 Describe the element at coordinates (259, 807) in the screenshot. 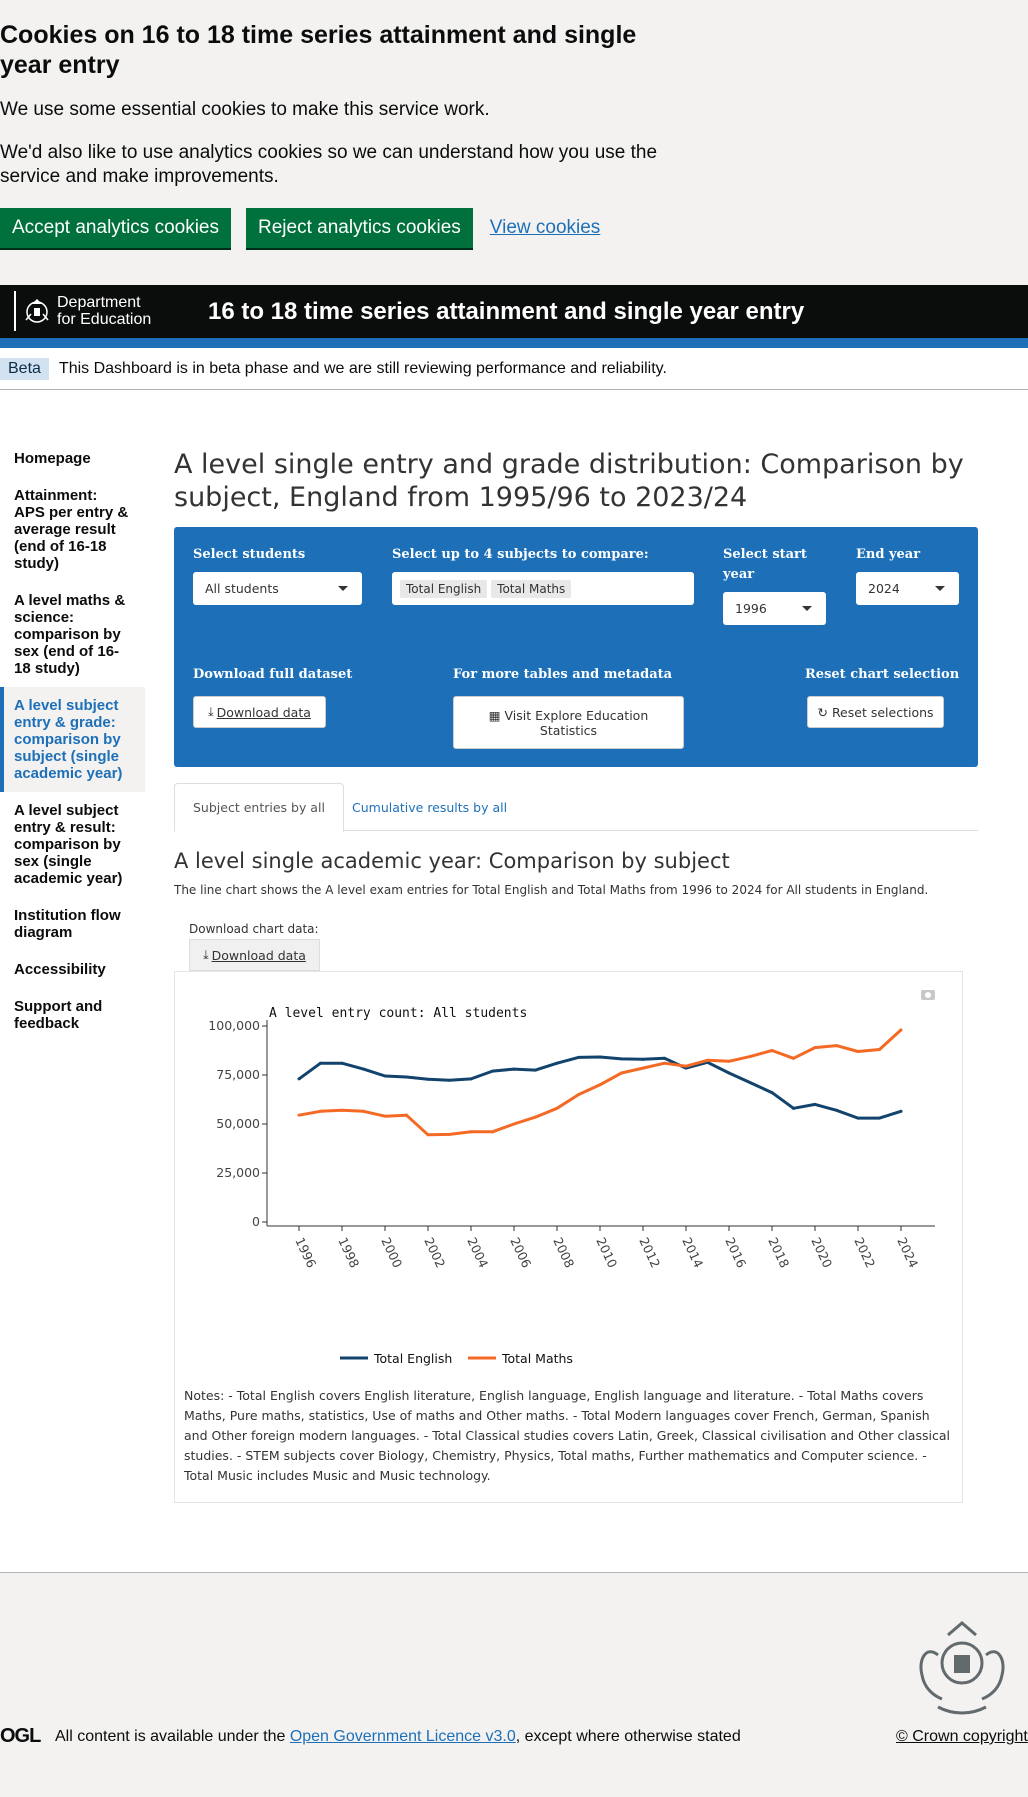

I see `tab-subject-entries: Subject entries by all` at that location.